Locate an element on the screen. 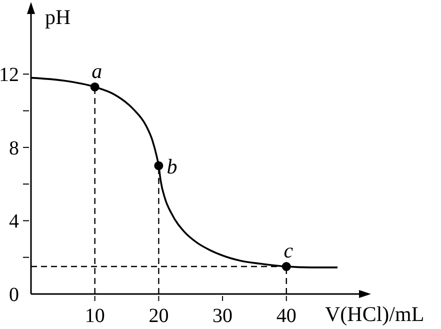 Image resolution: width=441 pixels, height=329 pixels. x-axis-title: V(HCl)/mL is located at coordinates (374, 314).